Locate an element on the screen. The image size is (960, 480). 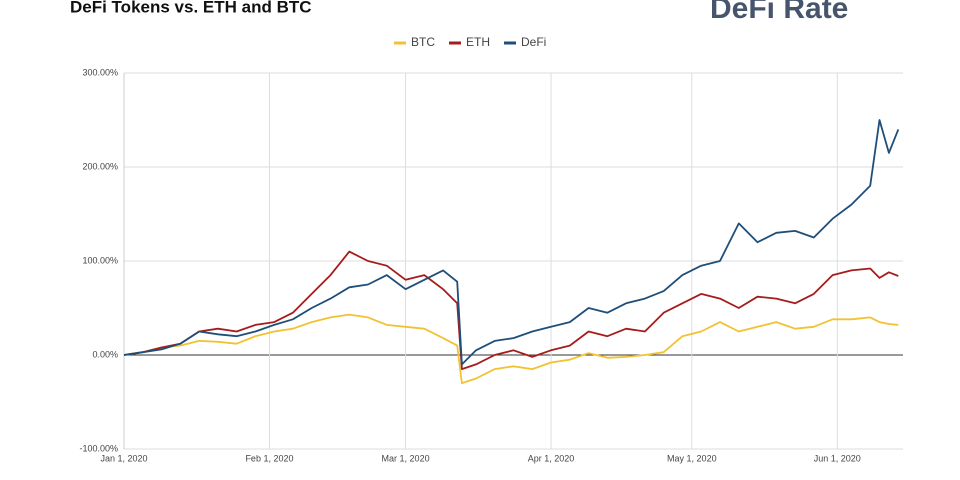
x-tick-label: Apr 1, 2020 is located at coordinates (551, 458).